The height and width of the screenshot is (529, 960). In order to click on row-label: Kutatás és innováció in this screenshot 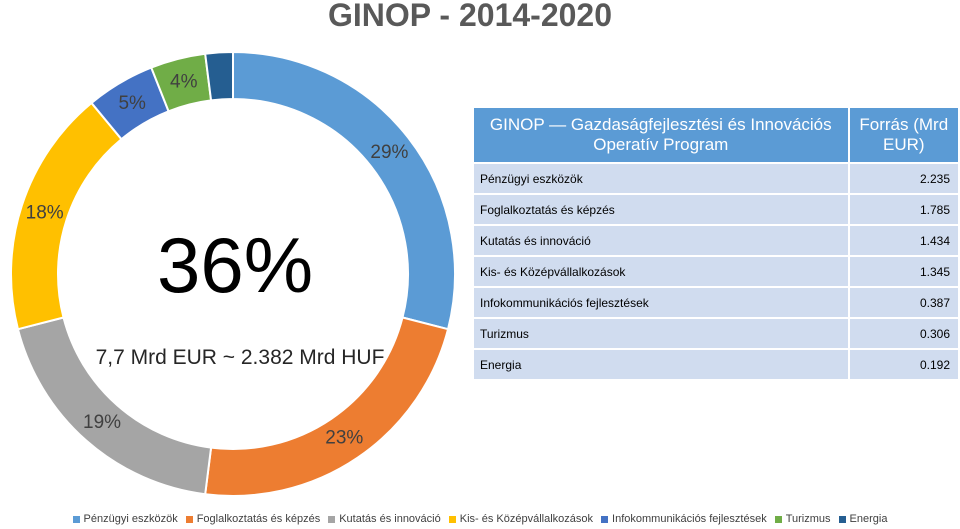, I will do `click(662, 240)`.